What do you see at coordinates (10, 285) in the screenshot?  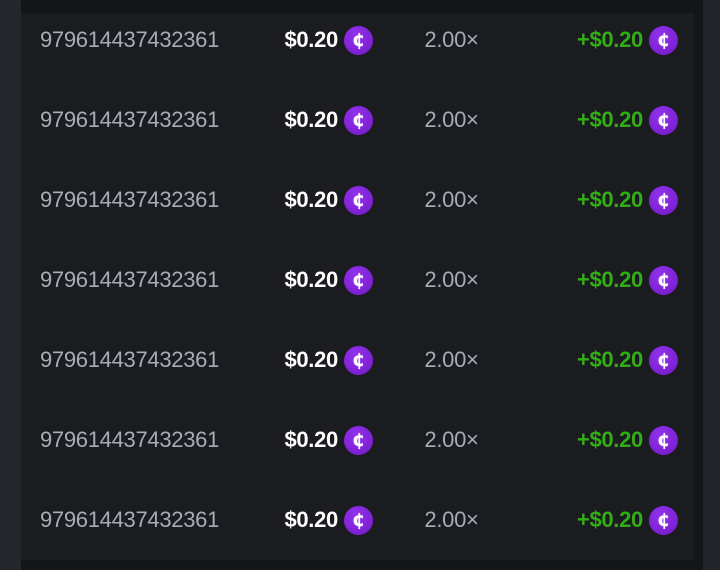 I see `left-panel-edge` at bounding box center [10, 285].